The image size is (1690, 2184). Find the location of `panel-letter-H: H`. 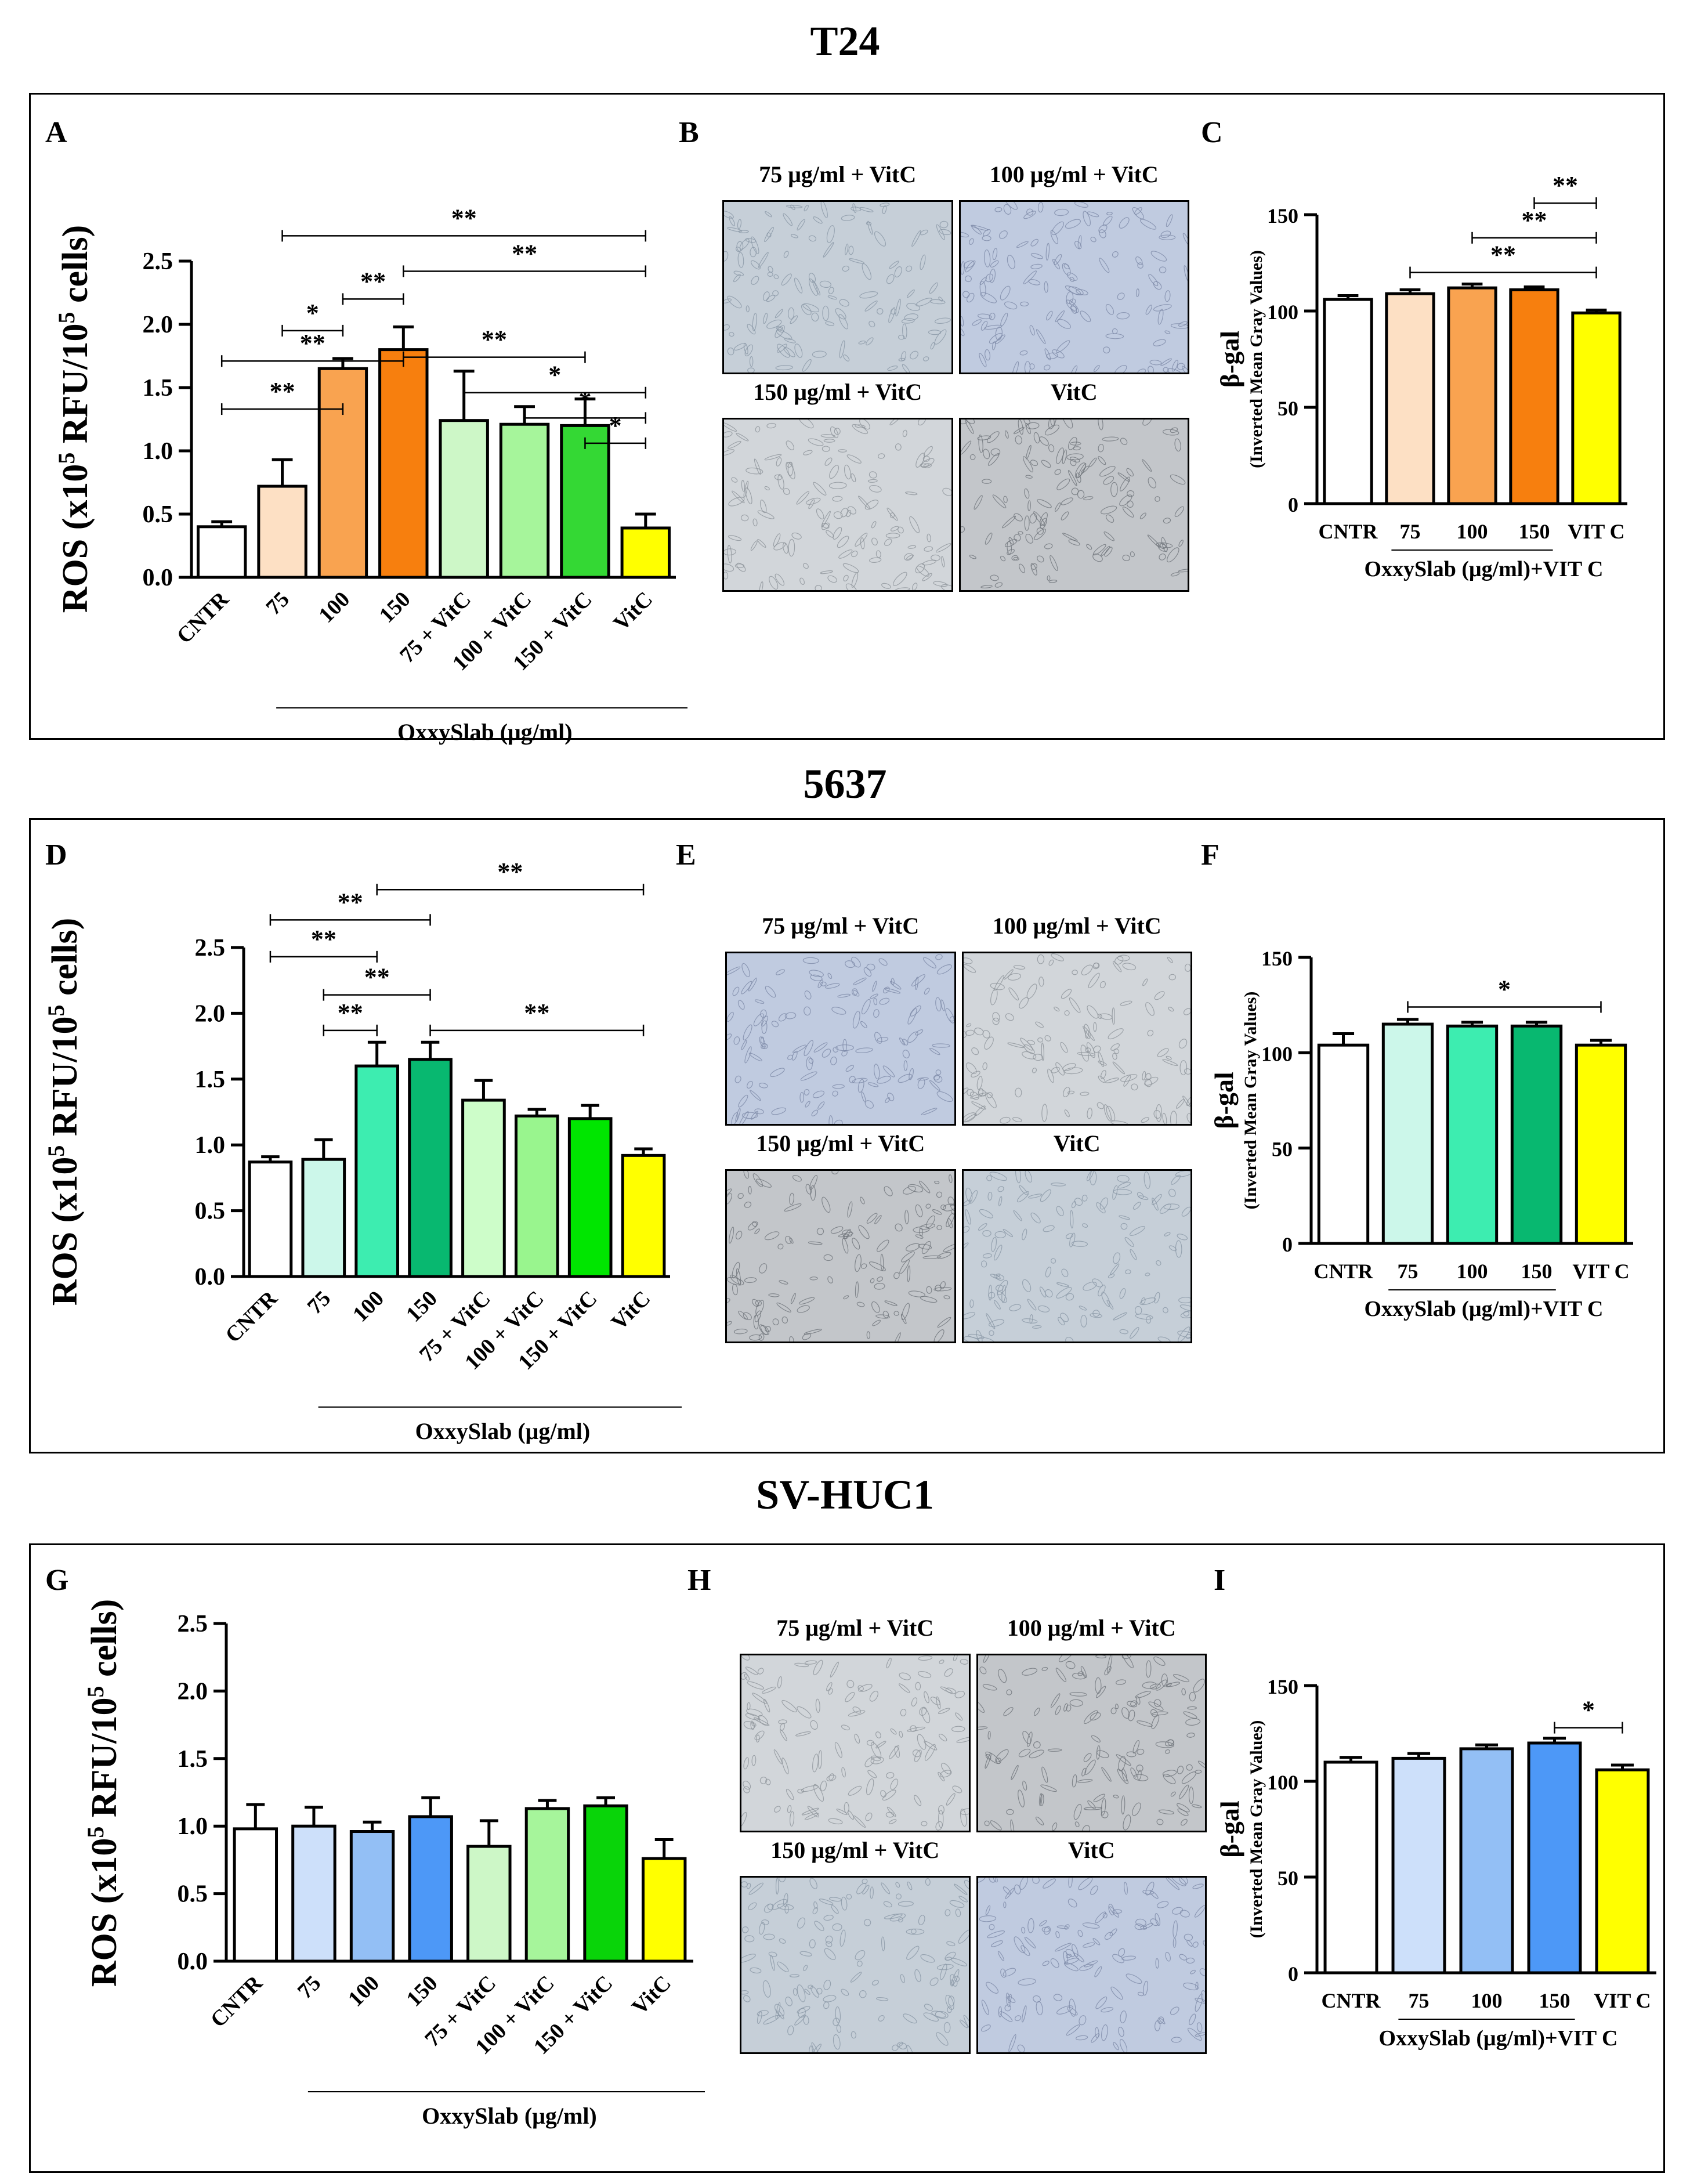

panel-letter-H: H is located at coordinates (699, 1580).